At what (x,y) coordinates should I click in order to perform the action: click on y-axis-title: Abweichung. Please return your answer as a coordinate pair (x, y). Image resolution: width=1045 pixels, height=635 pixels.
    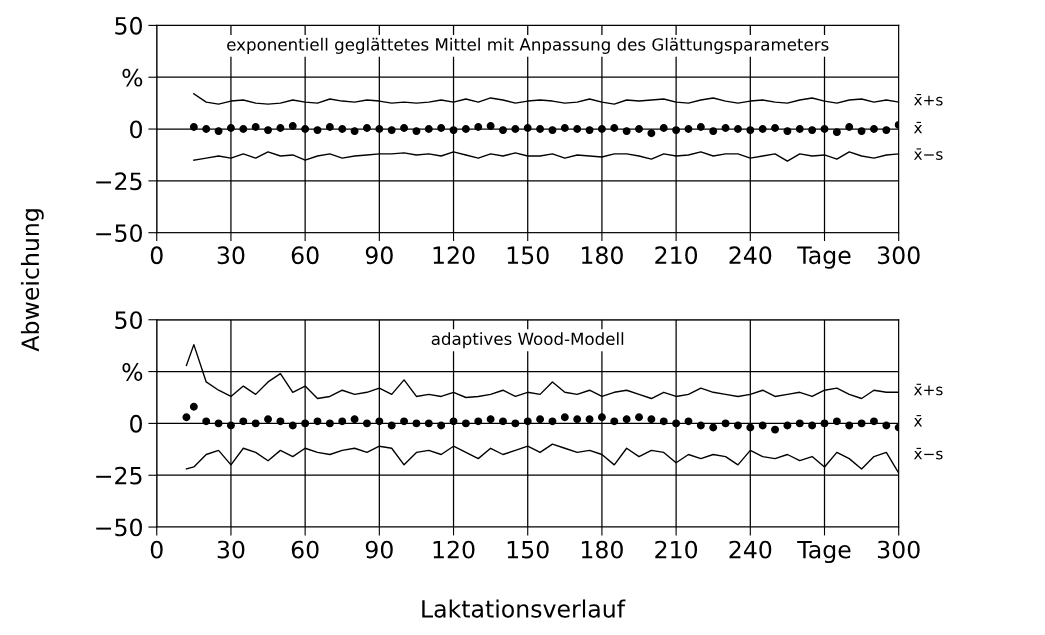
    Looking at the image, I should click on (32, 280).